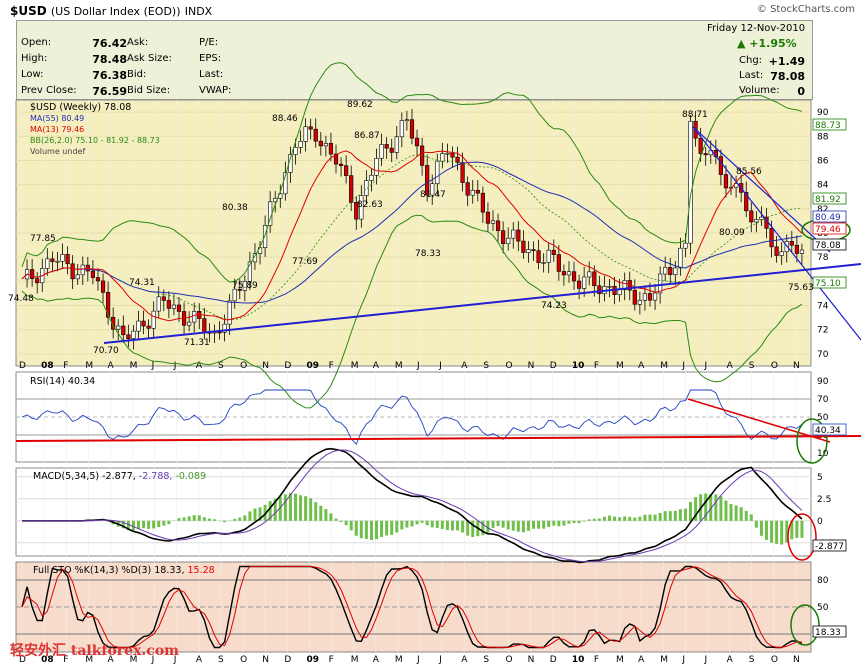  Describe the element at coordinates (828, 230) in the screenshot. I see `price-label: 79.46` at that location.